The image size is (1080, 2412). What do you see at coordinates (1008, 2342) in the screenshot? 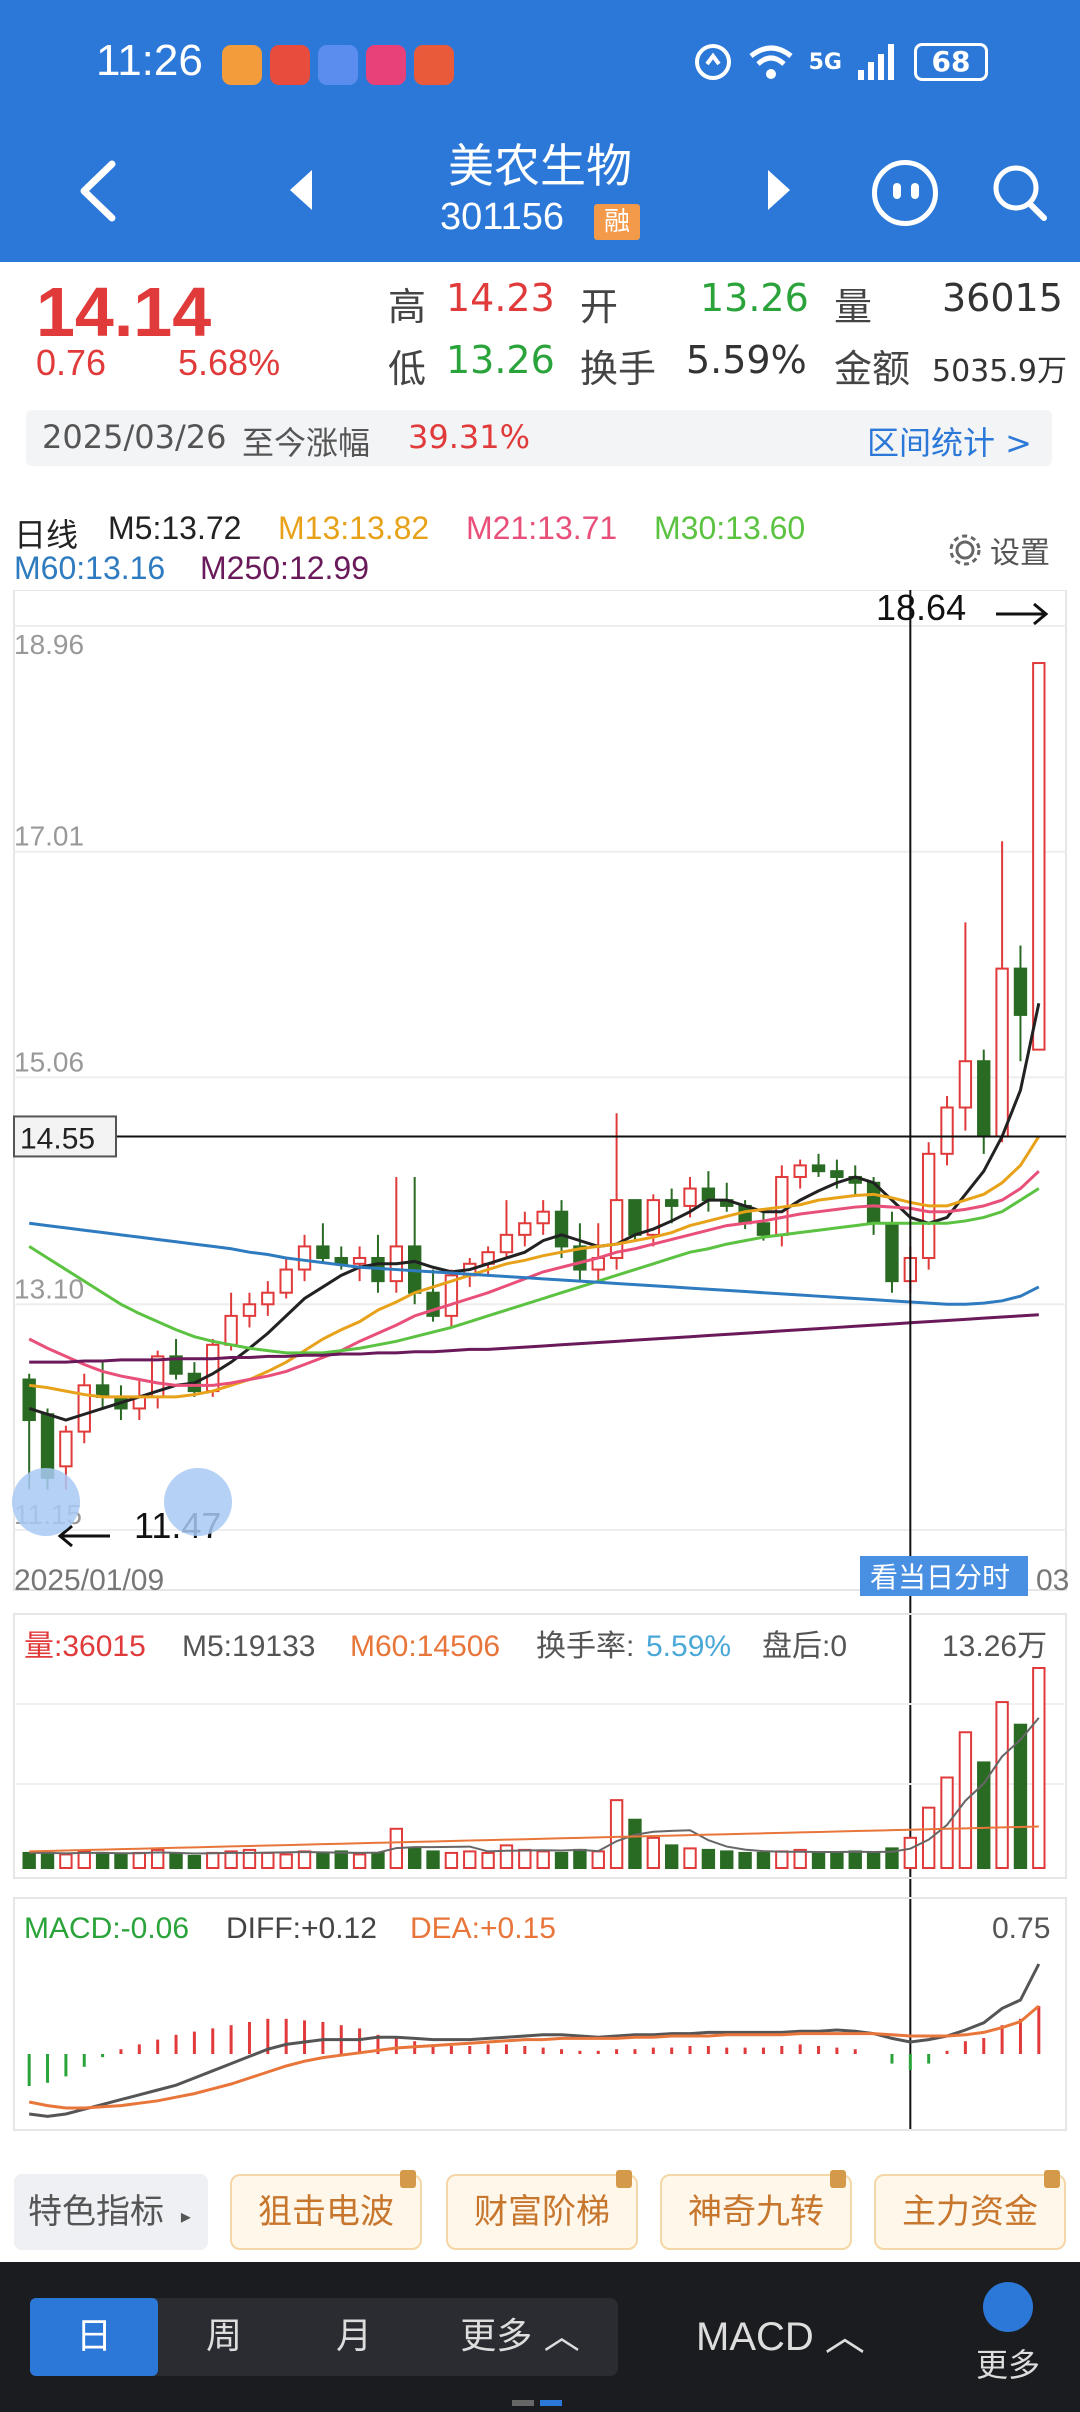
I see `more-button: 更多` at bounding box center [1008, 2342].